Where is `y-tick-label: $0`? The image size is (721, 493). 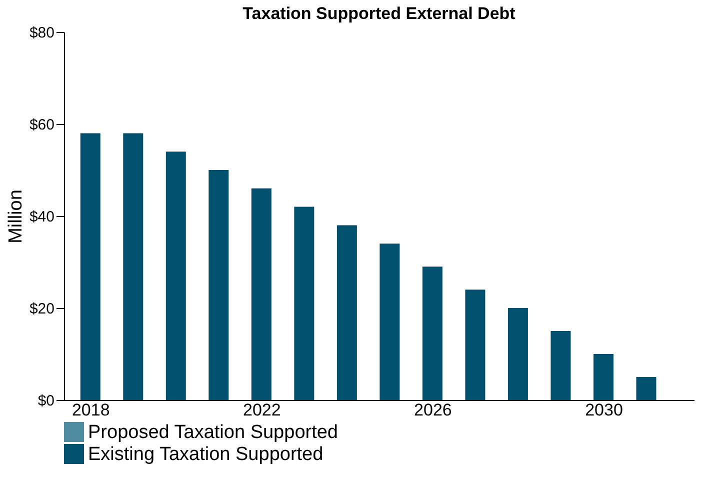 y-tick-label: $0 is located at coordinates (46, 401).